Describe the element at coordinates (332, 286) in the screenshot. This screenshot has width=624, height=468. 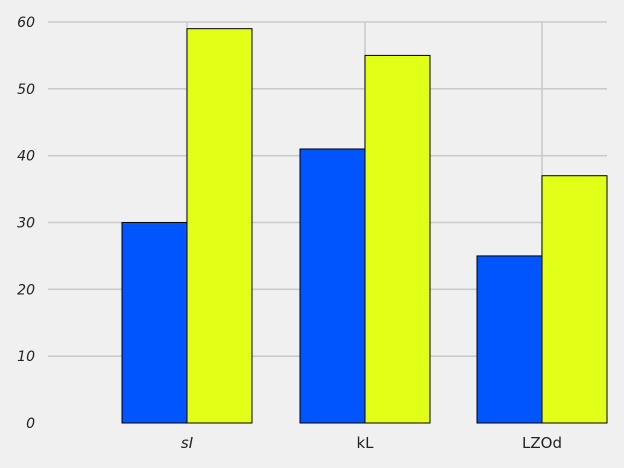
I see `bar-series1-kL` at that location.